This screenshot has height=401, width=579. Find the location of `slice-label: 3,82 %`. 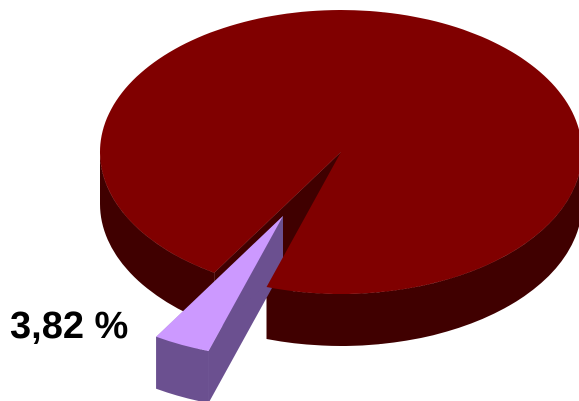

slice-label: 3,82 % is located at coordinates (69, 326).